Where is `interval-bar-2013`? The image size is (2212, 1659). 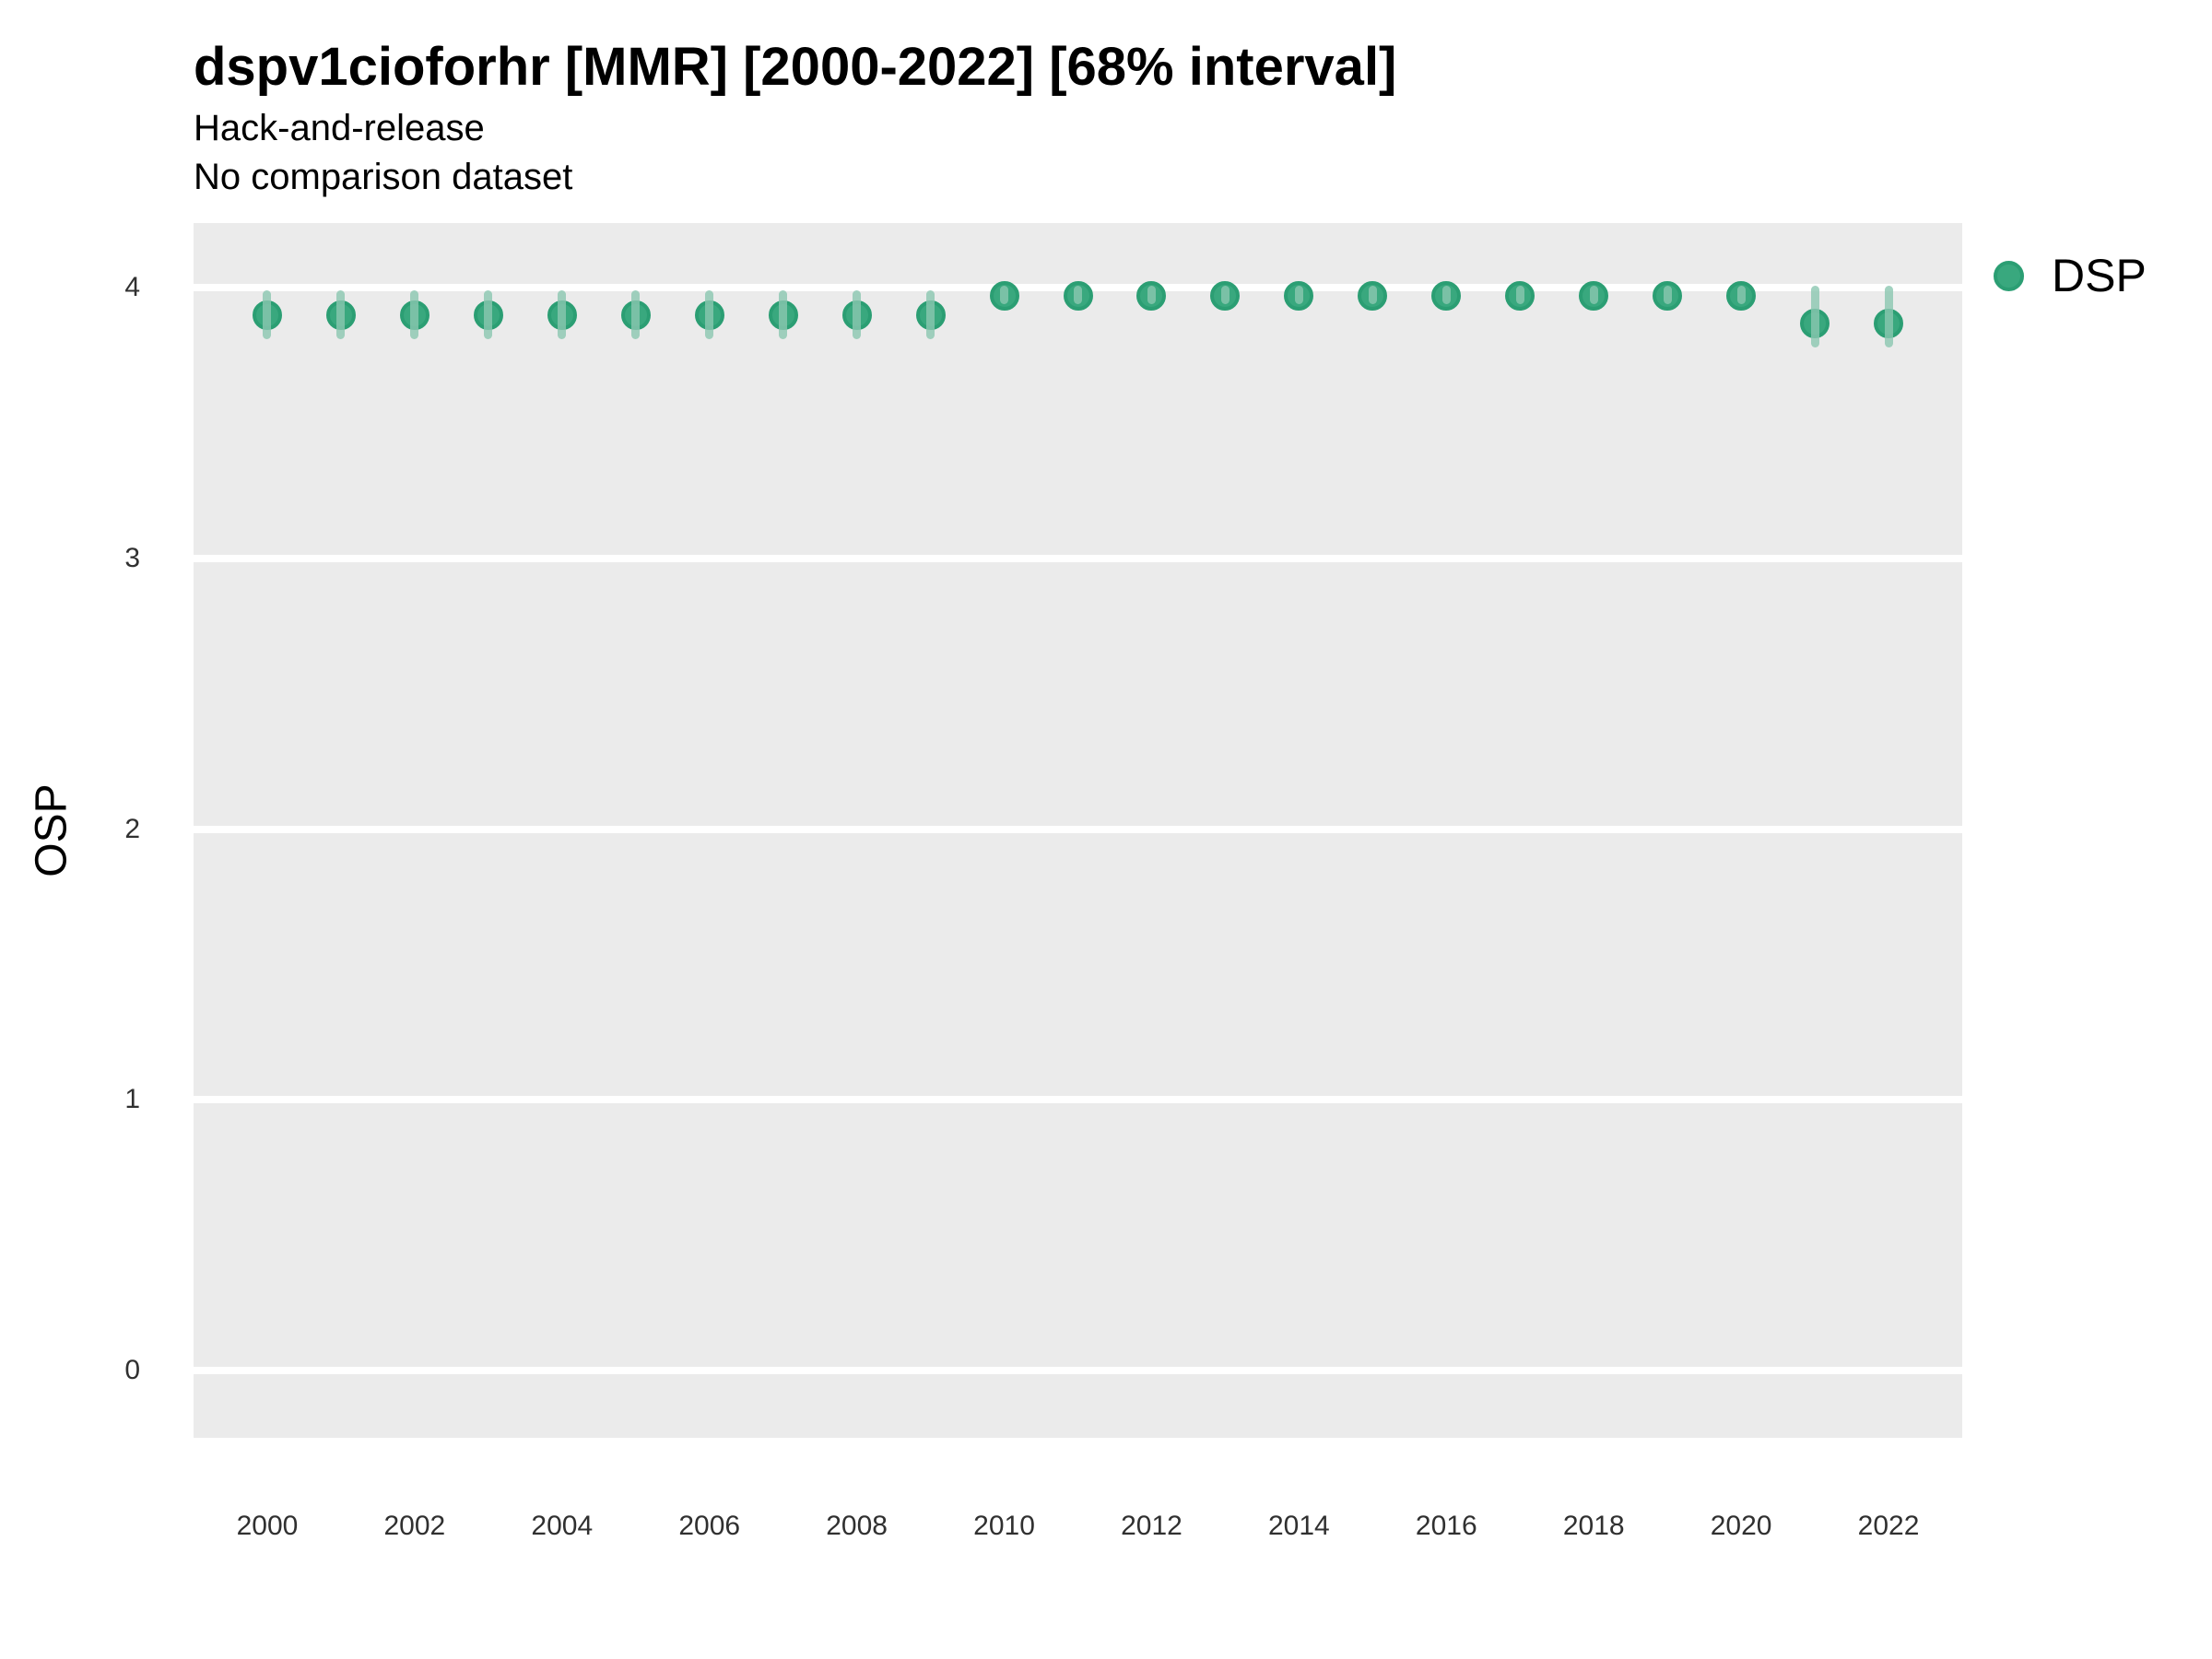 interval-bar-2013 is located at coordinates (1225, 295).